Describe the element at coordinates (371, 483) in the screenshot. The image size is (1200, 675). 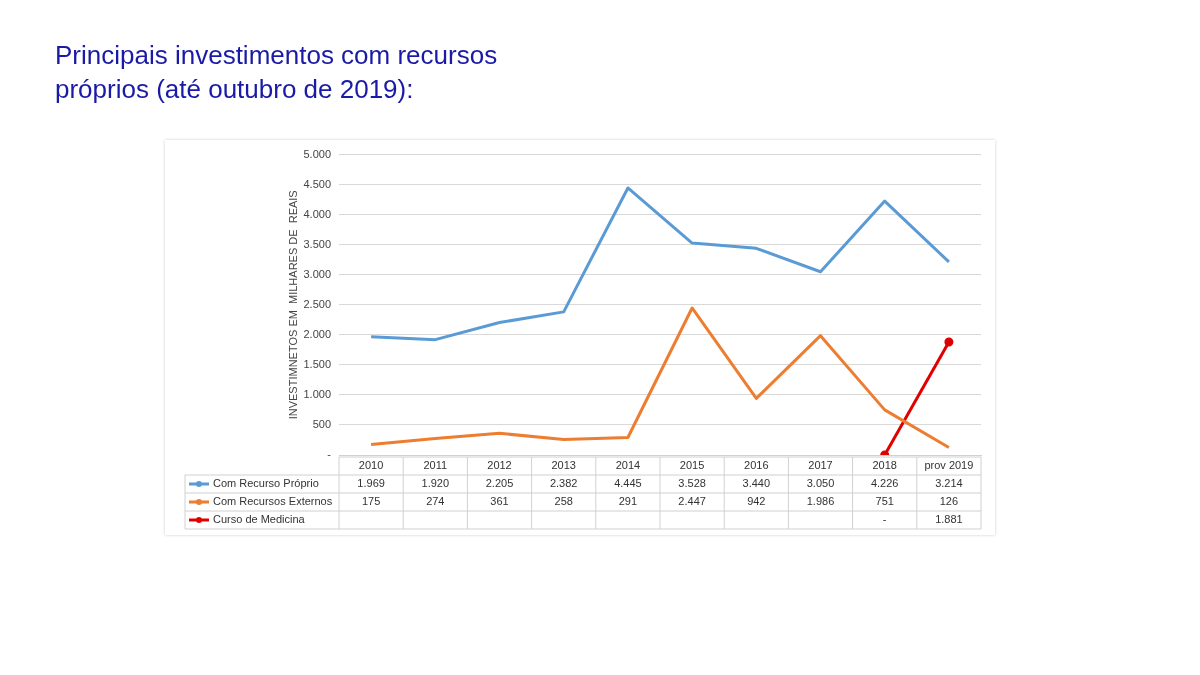
I see `data-label: 1.969` at that location.